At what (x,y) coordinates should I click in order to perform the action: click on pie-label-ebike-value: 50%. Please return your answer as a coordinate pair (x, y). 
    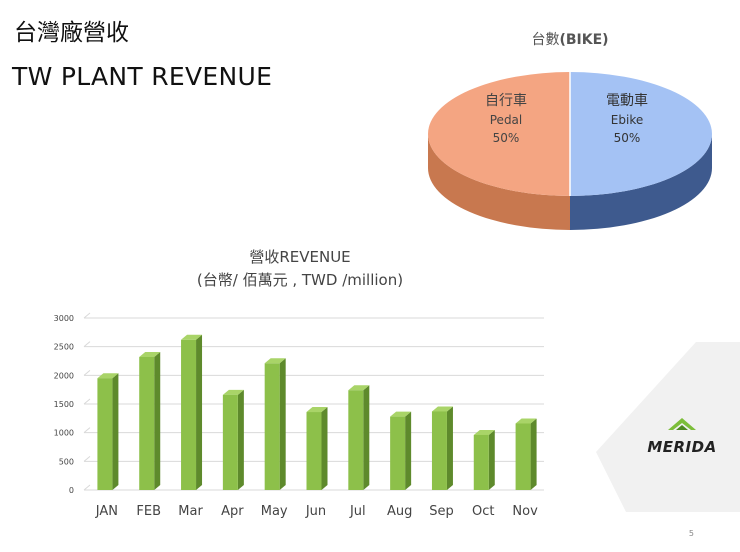
    Looking at the image, I should click on (627, 138).